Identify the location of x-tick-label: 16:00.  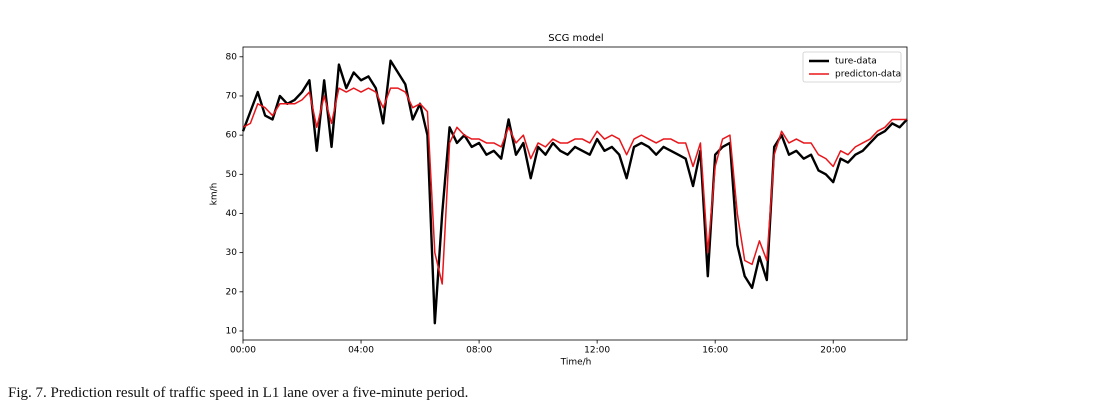
(715, 351).